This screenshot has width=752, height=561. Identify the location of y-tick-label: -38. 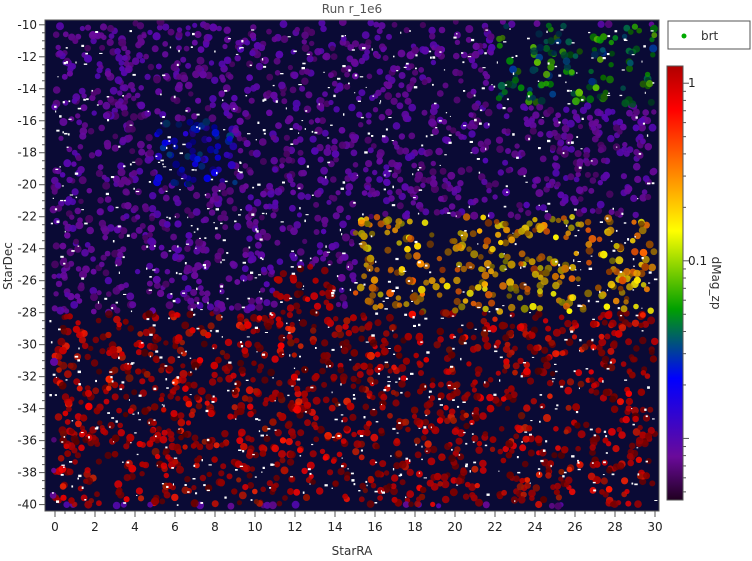
(27, 473).